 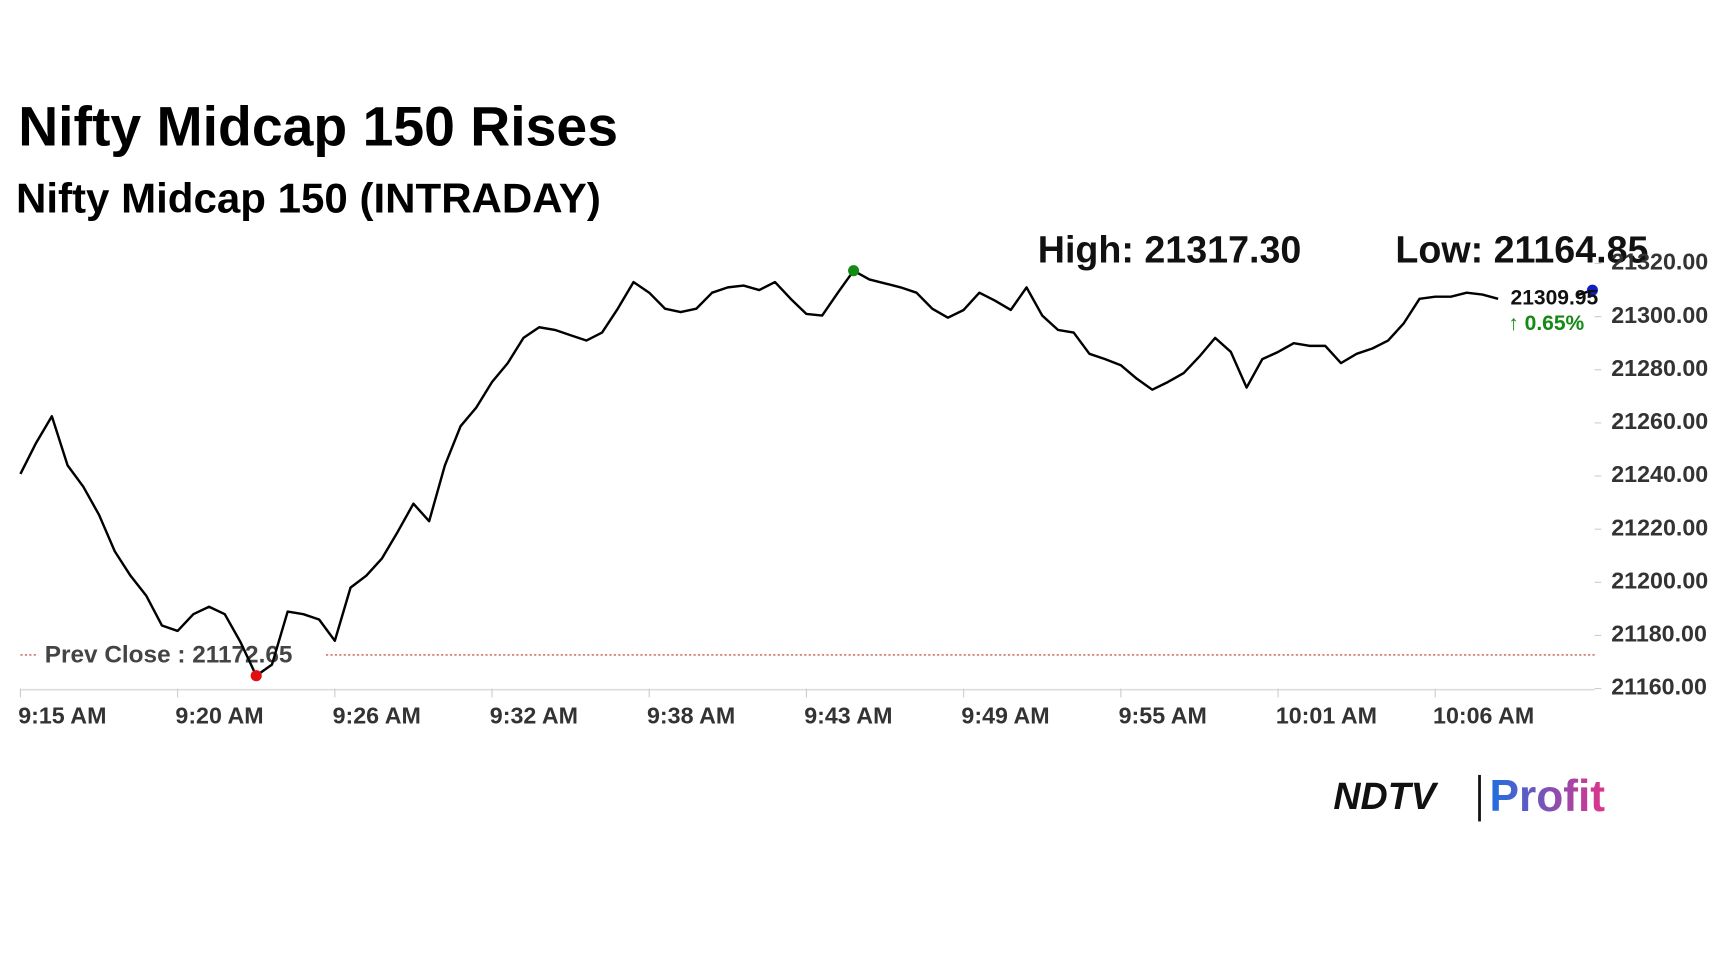 I want to click on y-tick-label: 21200.00, so click(x=1659, y=580).